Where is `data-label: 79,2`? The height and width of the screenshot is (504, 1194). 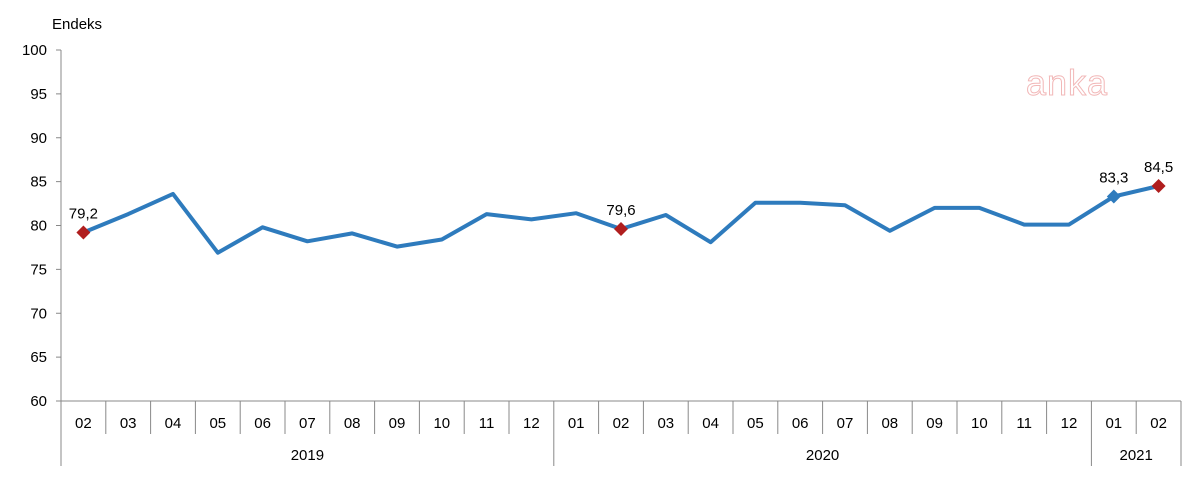 data-label: 79,2 is located at coordinates (83, 214).